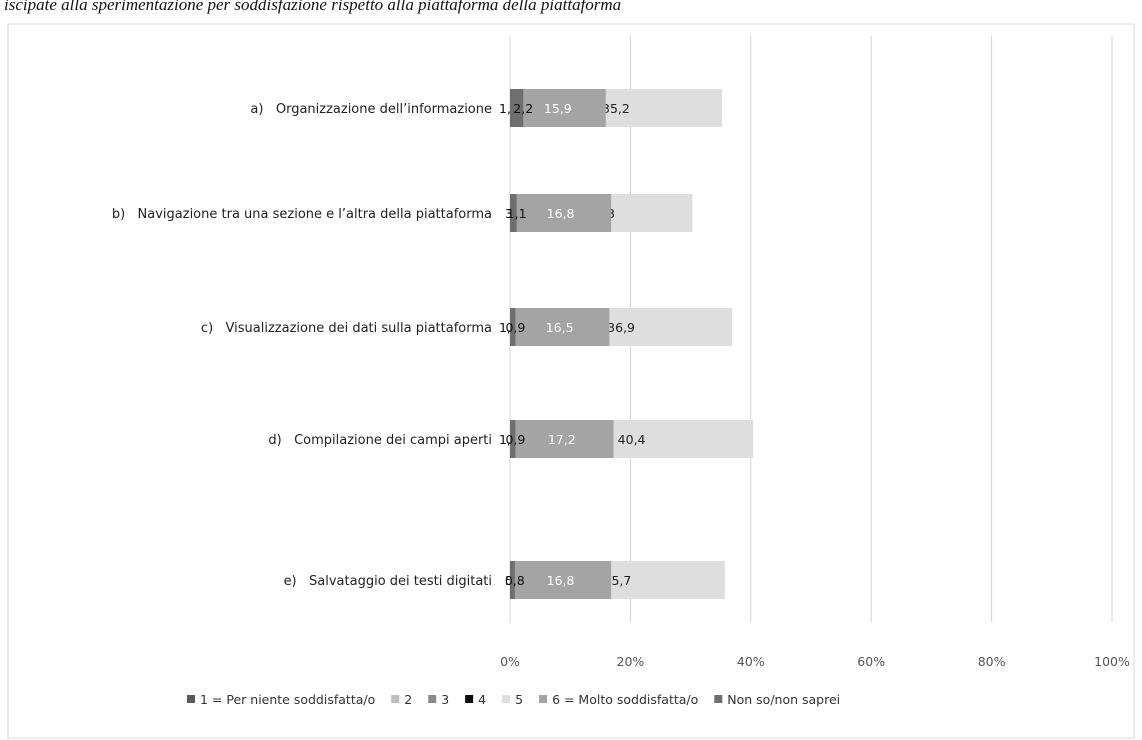 This screenshot has width=1142, height=740. Describe the element at coordinates (631, 661) in the screenshot. I see `x-tick-label: 20%` at that location.